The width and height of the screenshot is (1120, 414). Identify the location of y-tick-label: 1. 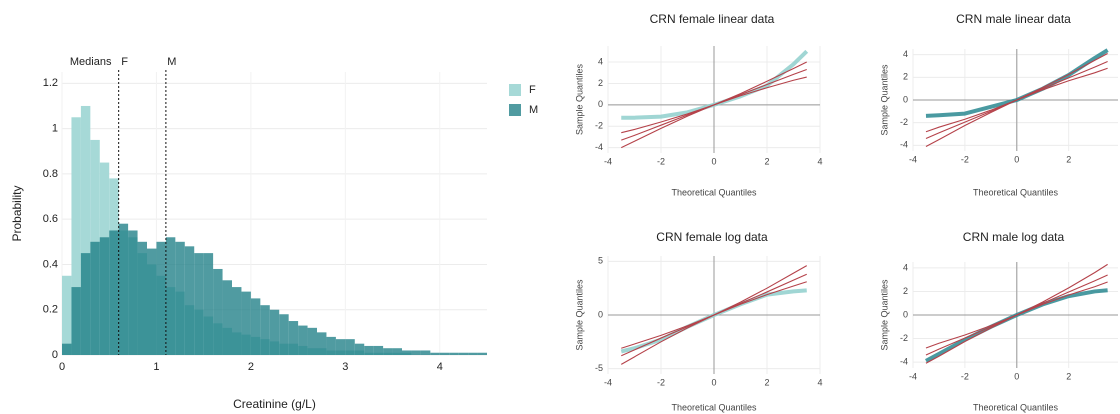
(55, 129).